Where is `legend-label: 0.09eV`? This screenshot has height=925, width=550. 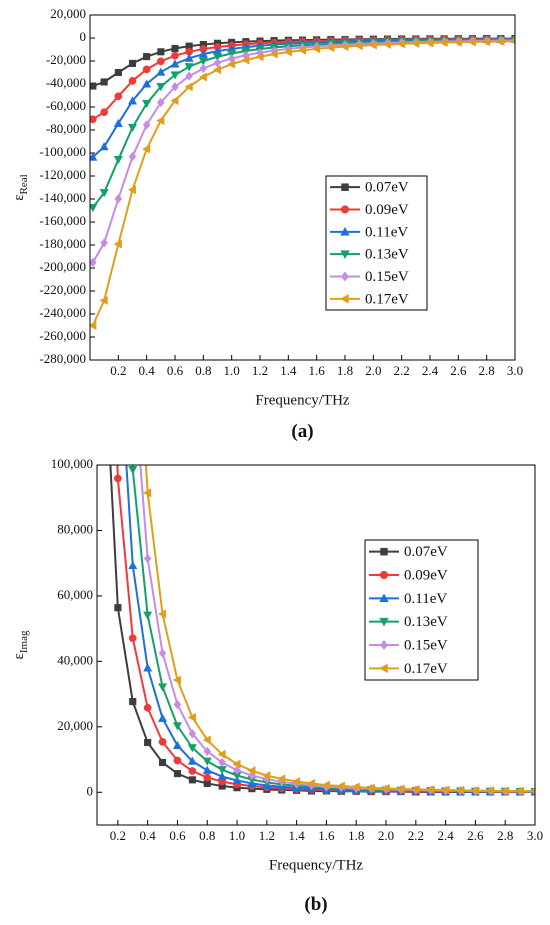
legend-label: 0.09eV is located at coordinates (426, 575).